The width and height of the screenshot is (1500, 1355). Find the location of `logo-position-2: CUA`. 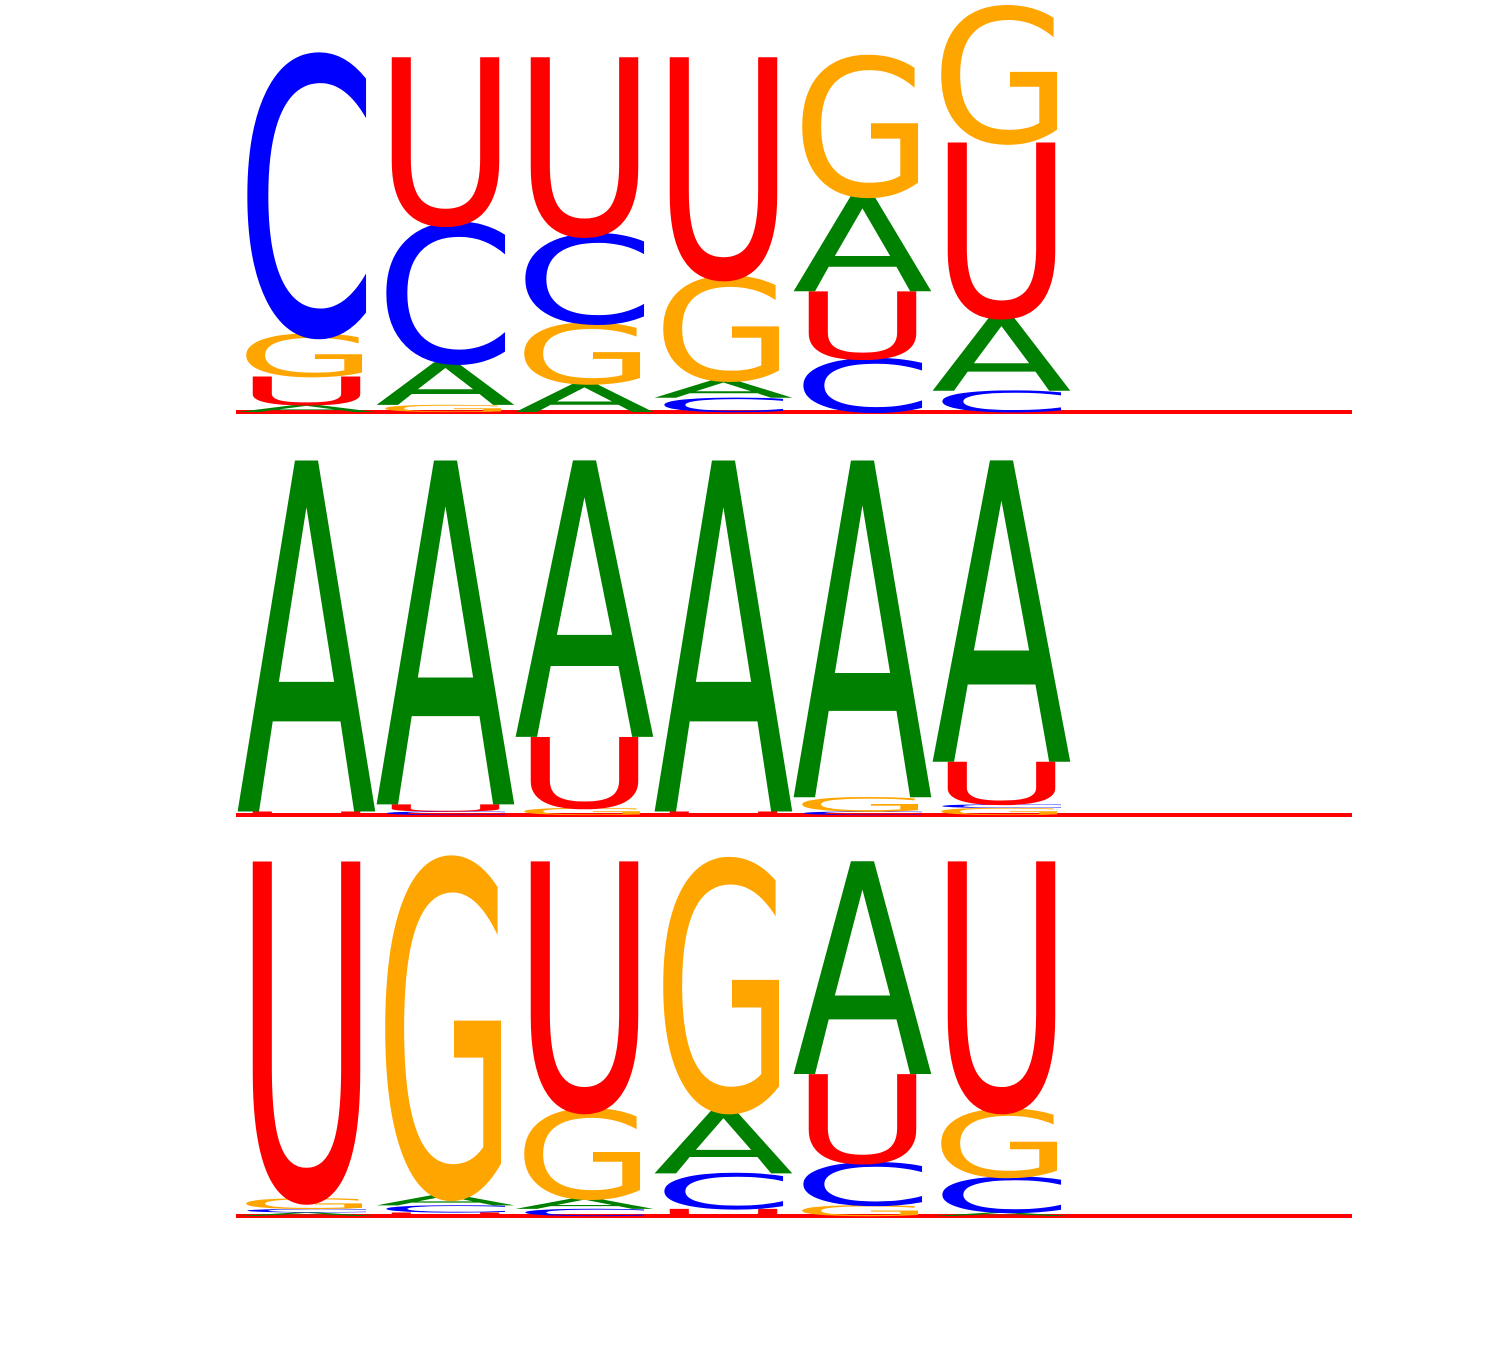

logo-position-2: CUA is located at coordinates (446, 640).